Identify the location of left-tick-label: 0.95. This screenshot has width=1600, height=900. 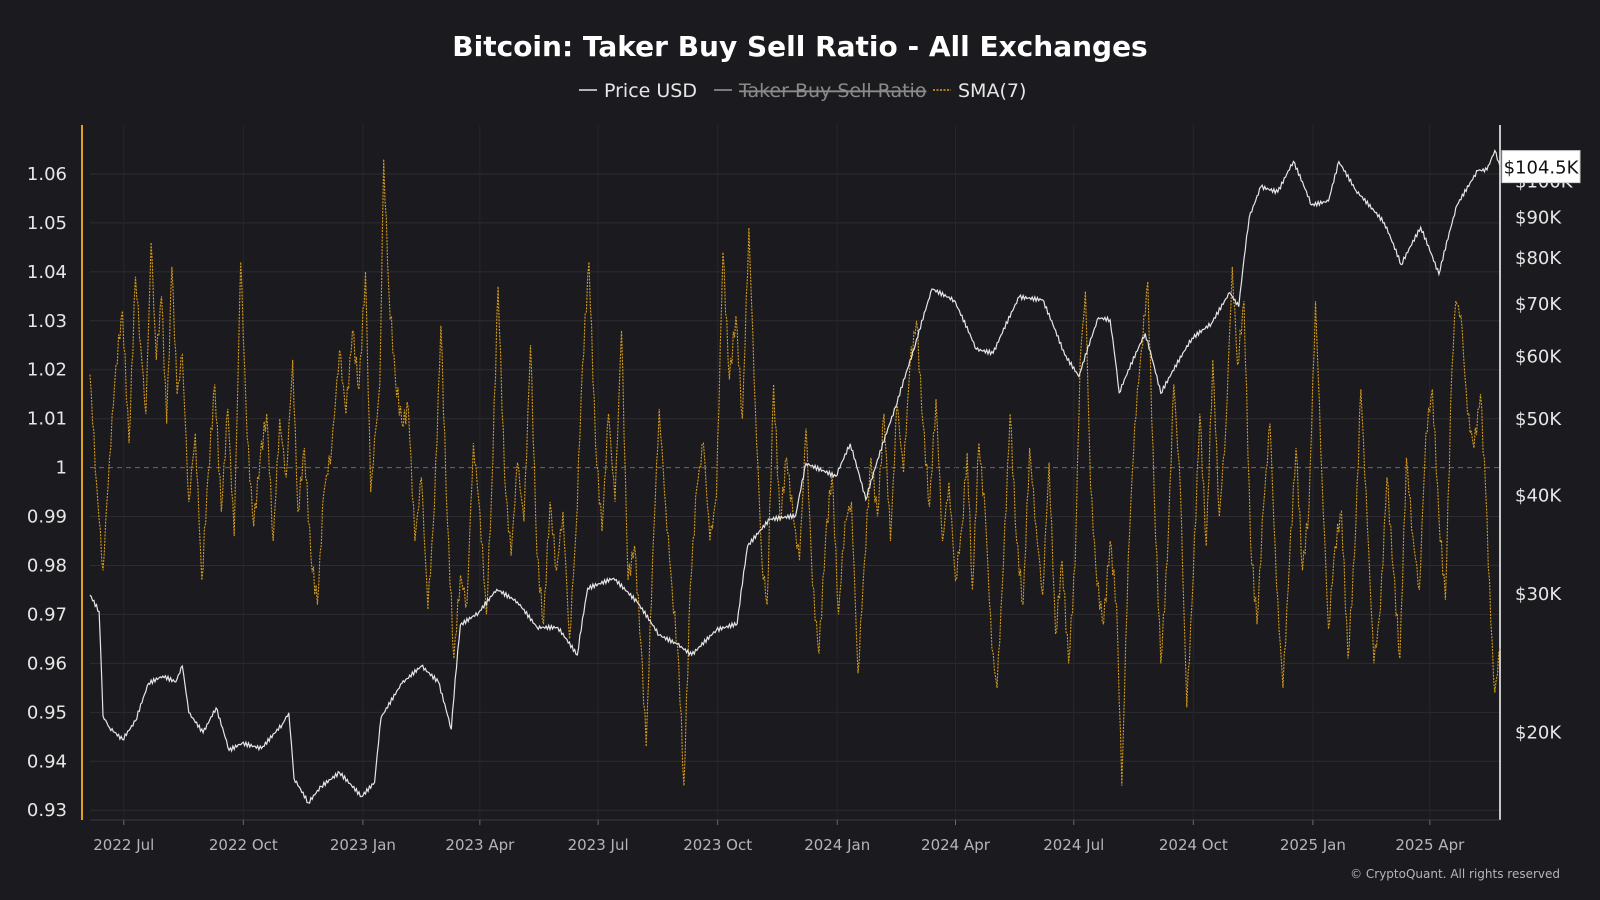
(47, 712).